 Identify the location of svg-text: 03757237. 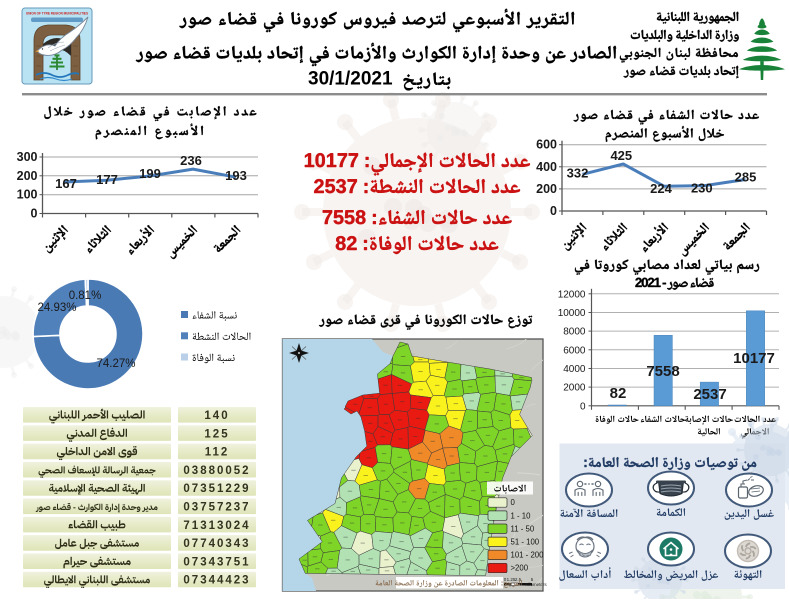
(216, 508).